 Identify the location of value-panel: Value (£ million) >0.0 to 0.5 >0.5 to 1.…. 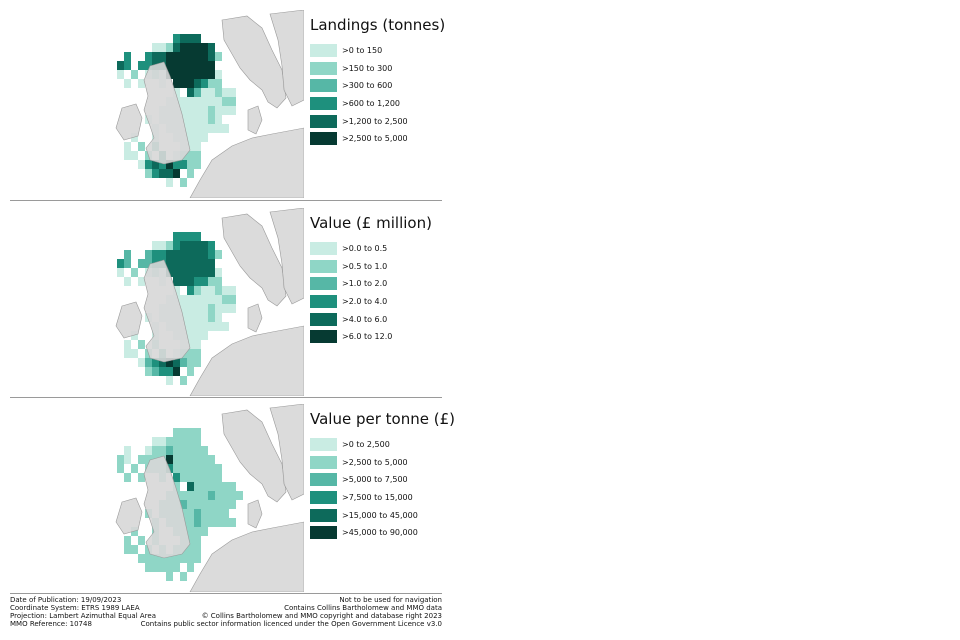
(226, 303).